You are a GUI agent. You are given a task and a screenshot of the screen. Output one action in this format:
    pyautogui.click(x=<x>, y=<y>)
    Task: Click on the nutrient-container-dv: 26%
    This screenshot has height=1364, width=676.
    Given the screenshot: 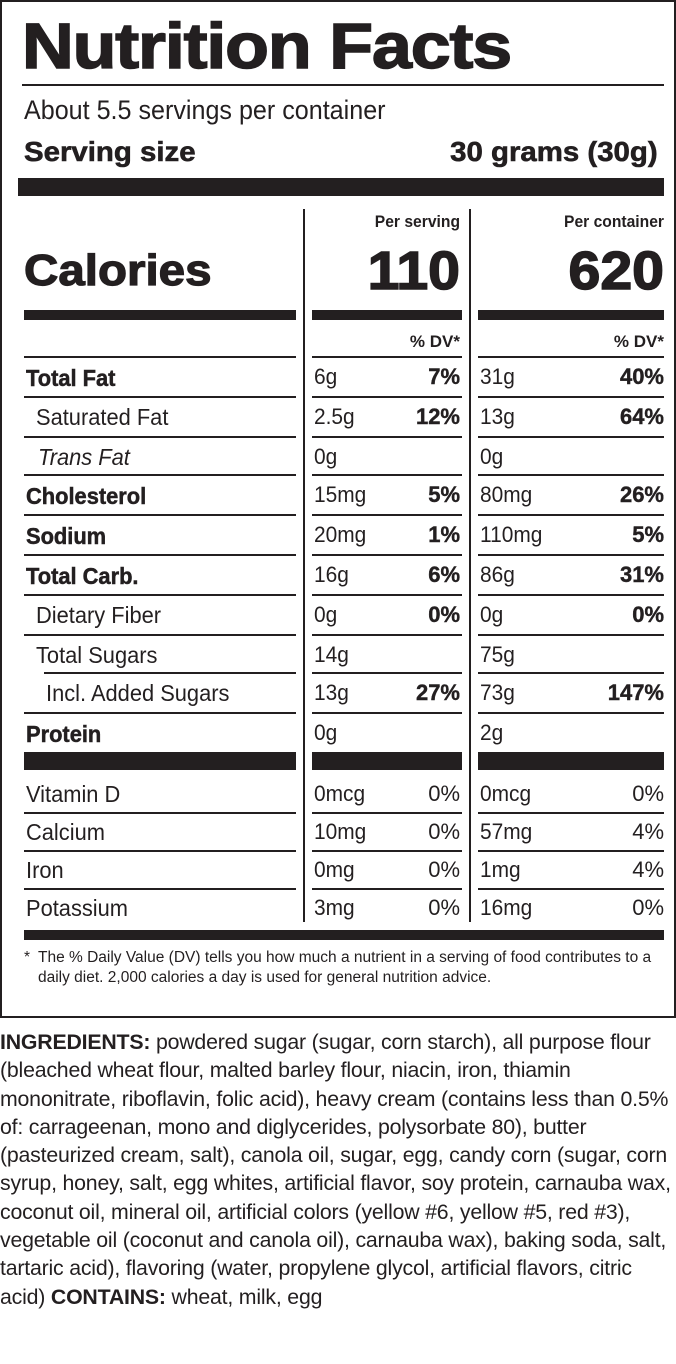 What is the action you would take?
    pyautogui.click(x=641, y=494)
    